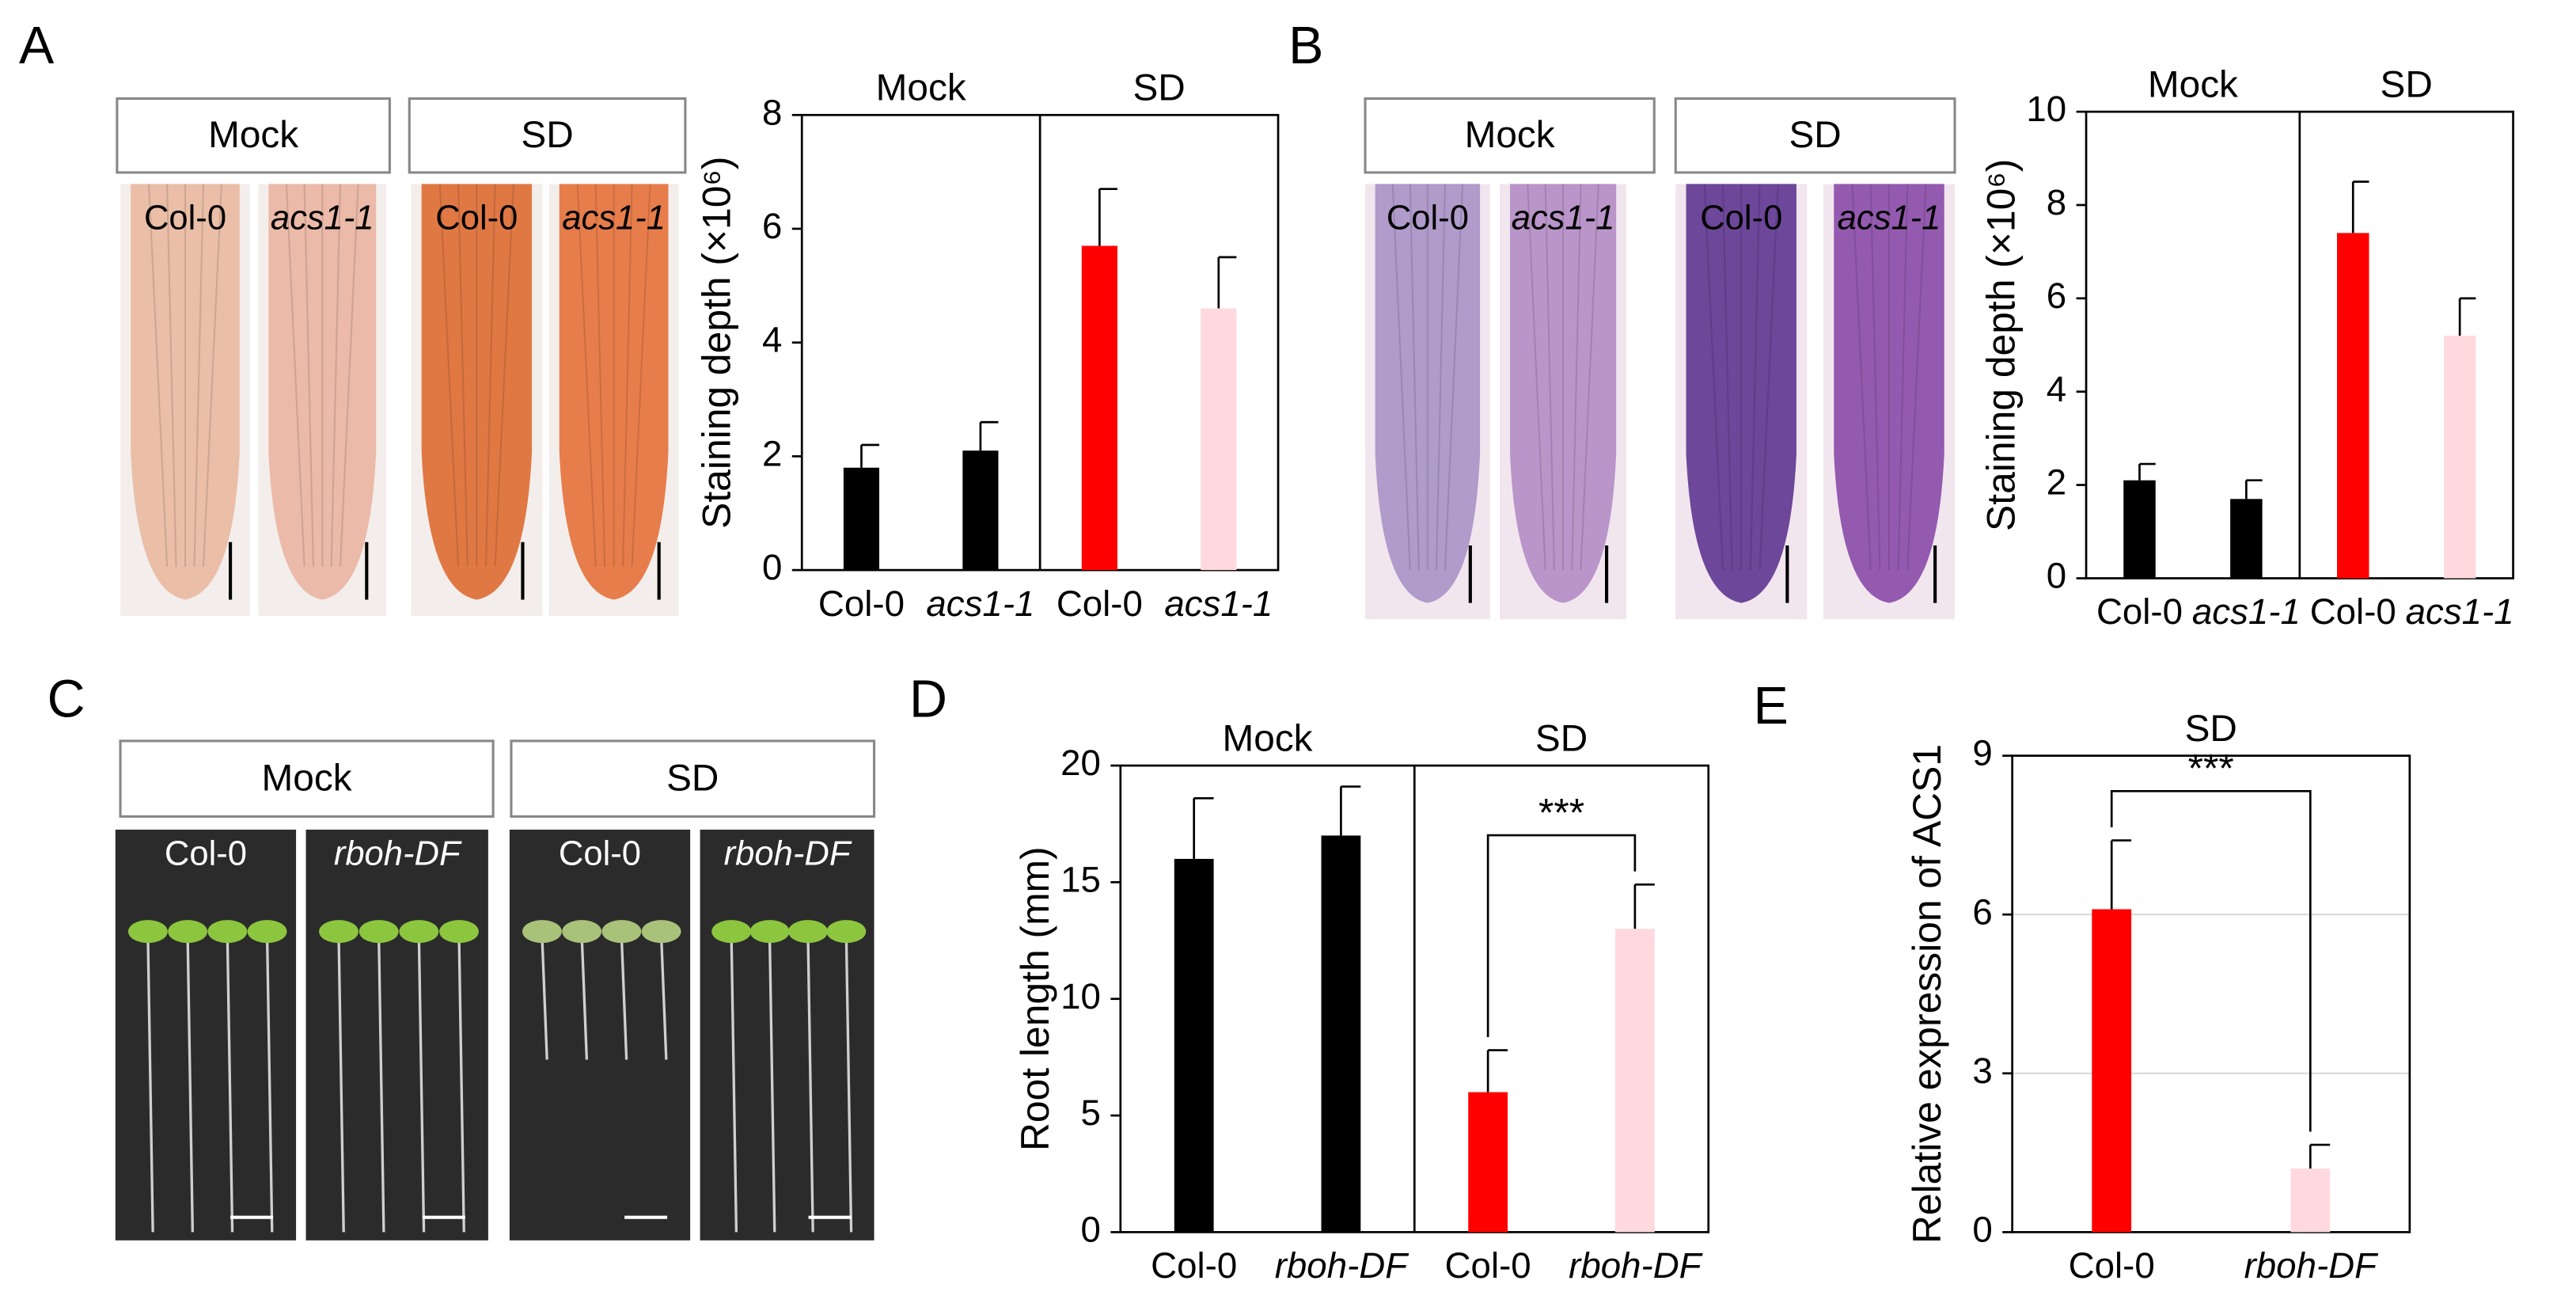 This screenshot has height=1311, width=2576. I want to click on y-tick-label: 0, so click(1982, 1229).